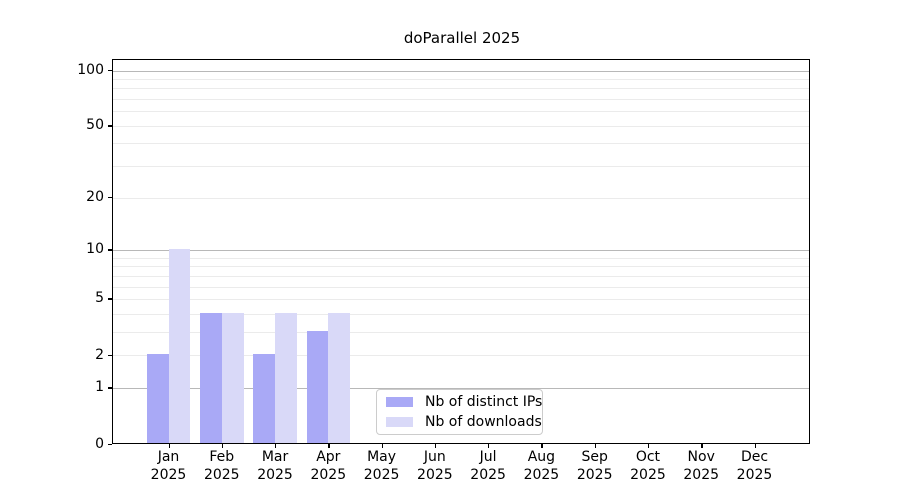 This screenshot has width=900, height=500. Describe the element at coordinates (489, 446) in the screenshot. I see `x-tick-jul` at that location.